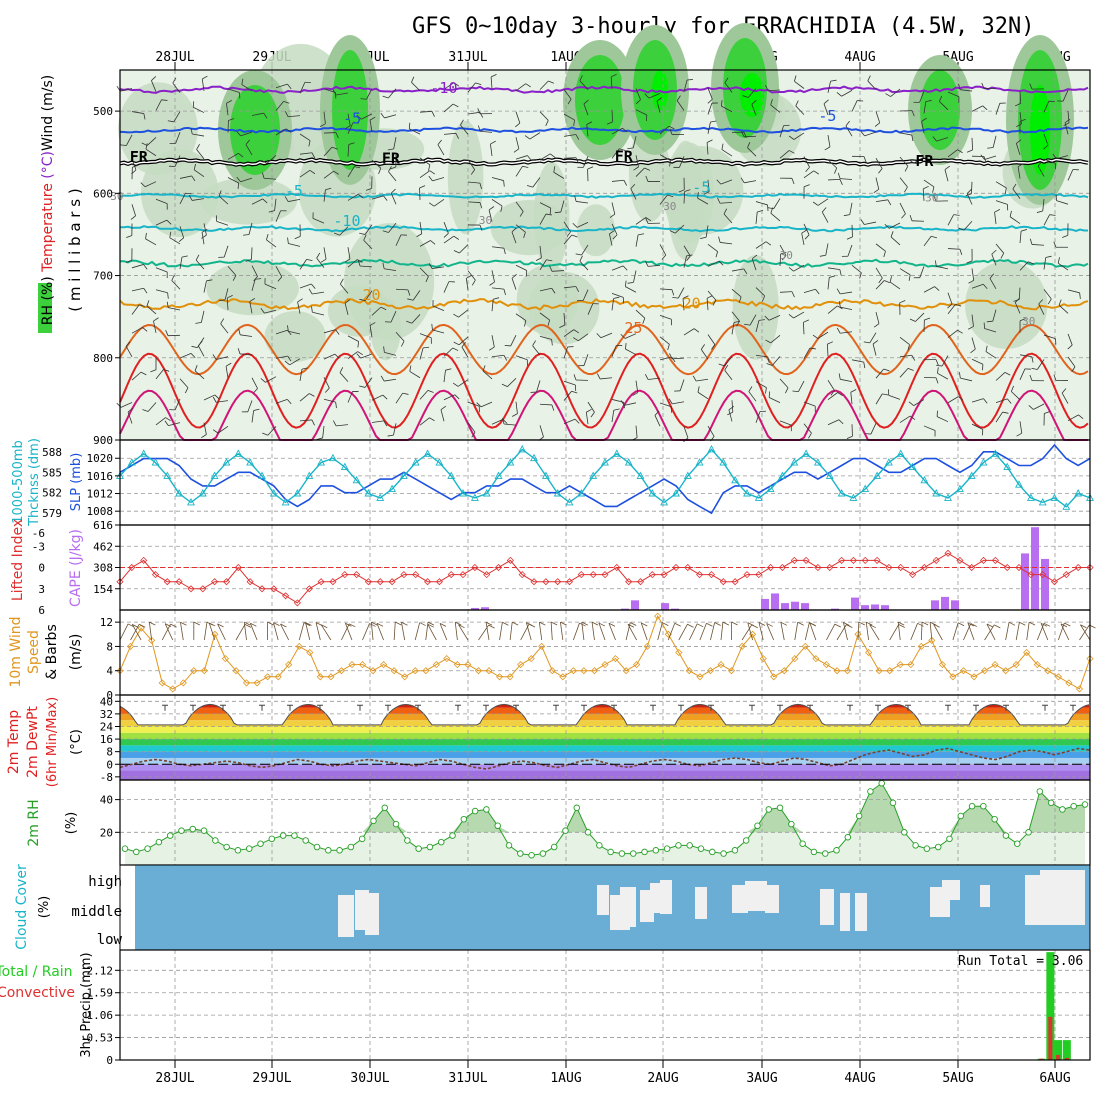 This screenshot has width=1100, height=1100. Describe the element at coordinates (38, 533) in the screenshot. I see `li-tick-label: -6` at that location.